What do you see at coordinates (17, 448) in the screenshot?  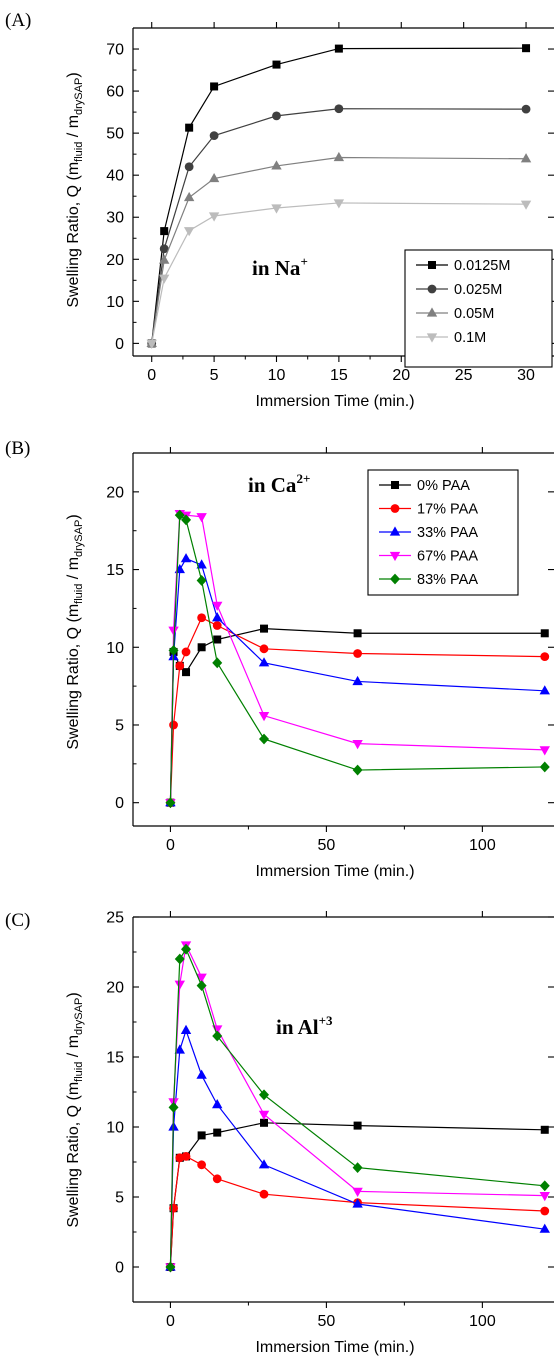 I see `panel-letter: (B)` at bounding box center [17, 448].